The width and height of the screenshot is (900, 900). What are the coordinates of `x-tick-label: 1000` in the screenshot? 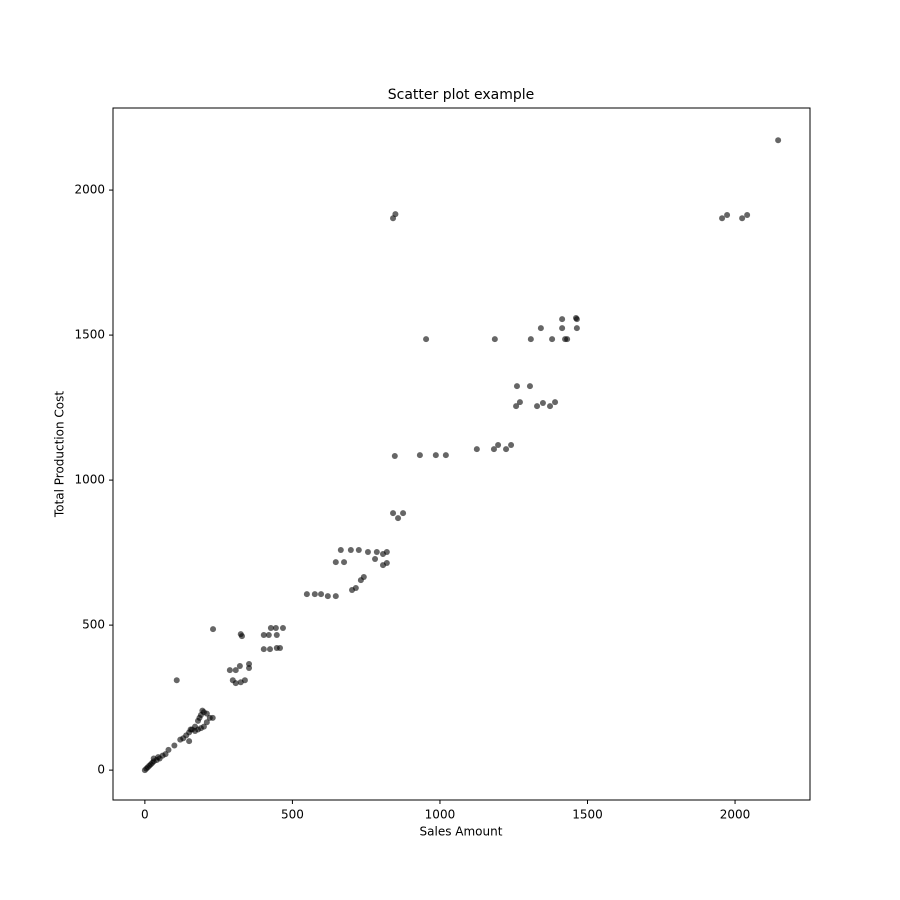 It's located at (440, 815).